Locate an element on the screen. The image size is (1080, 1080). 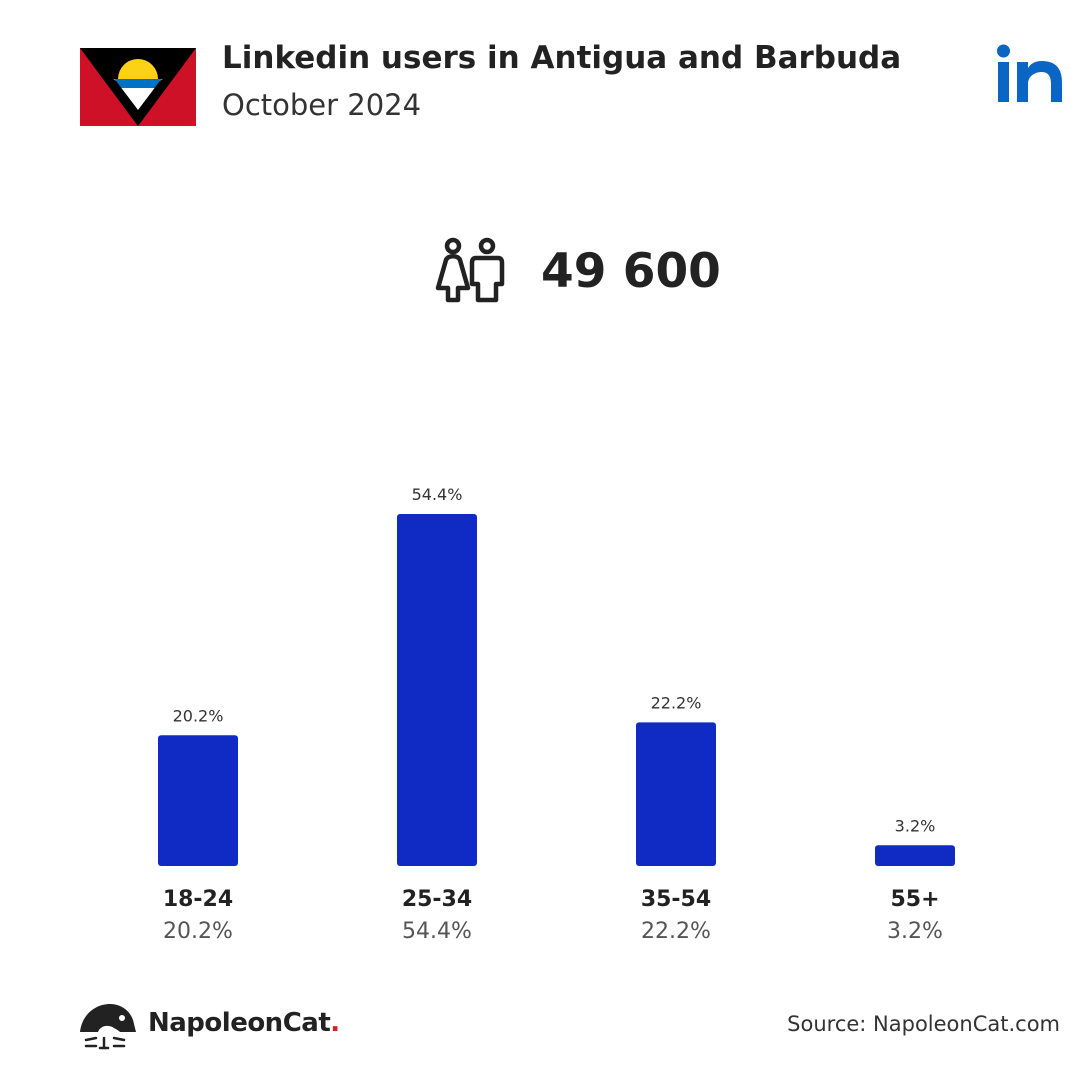
data-label-55+: 3.2% is located at coordinates (915, 825).